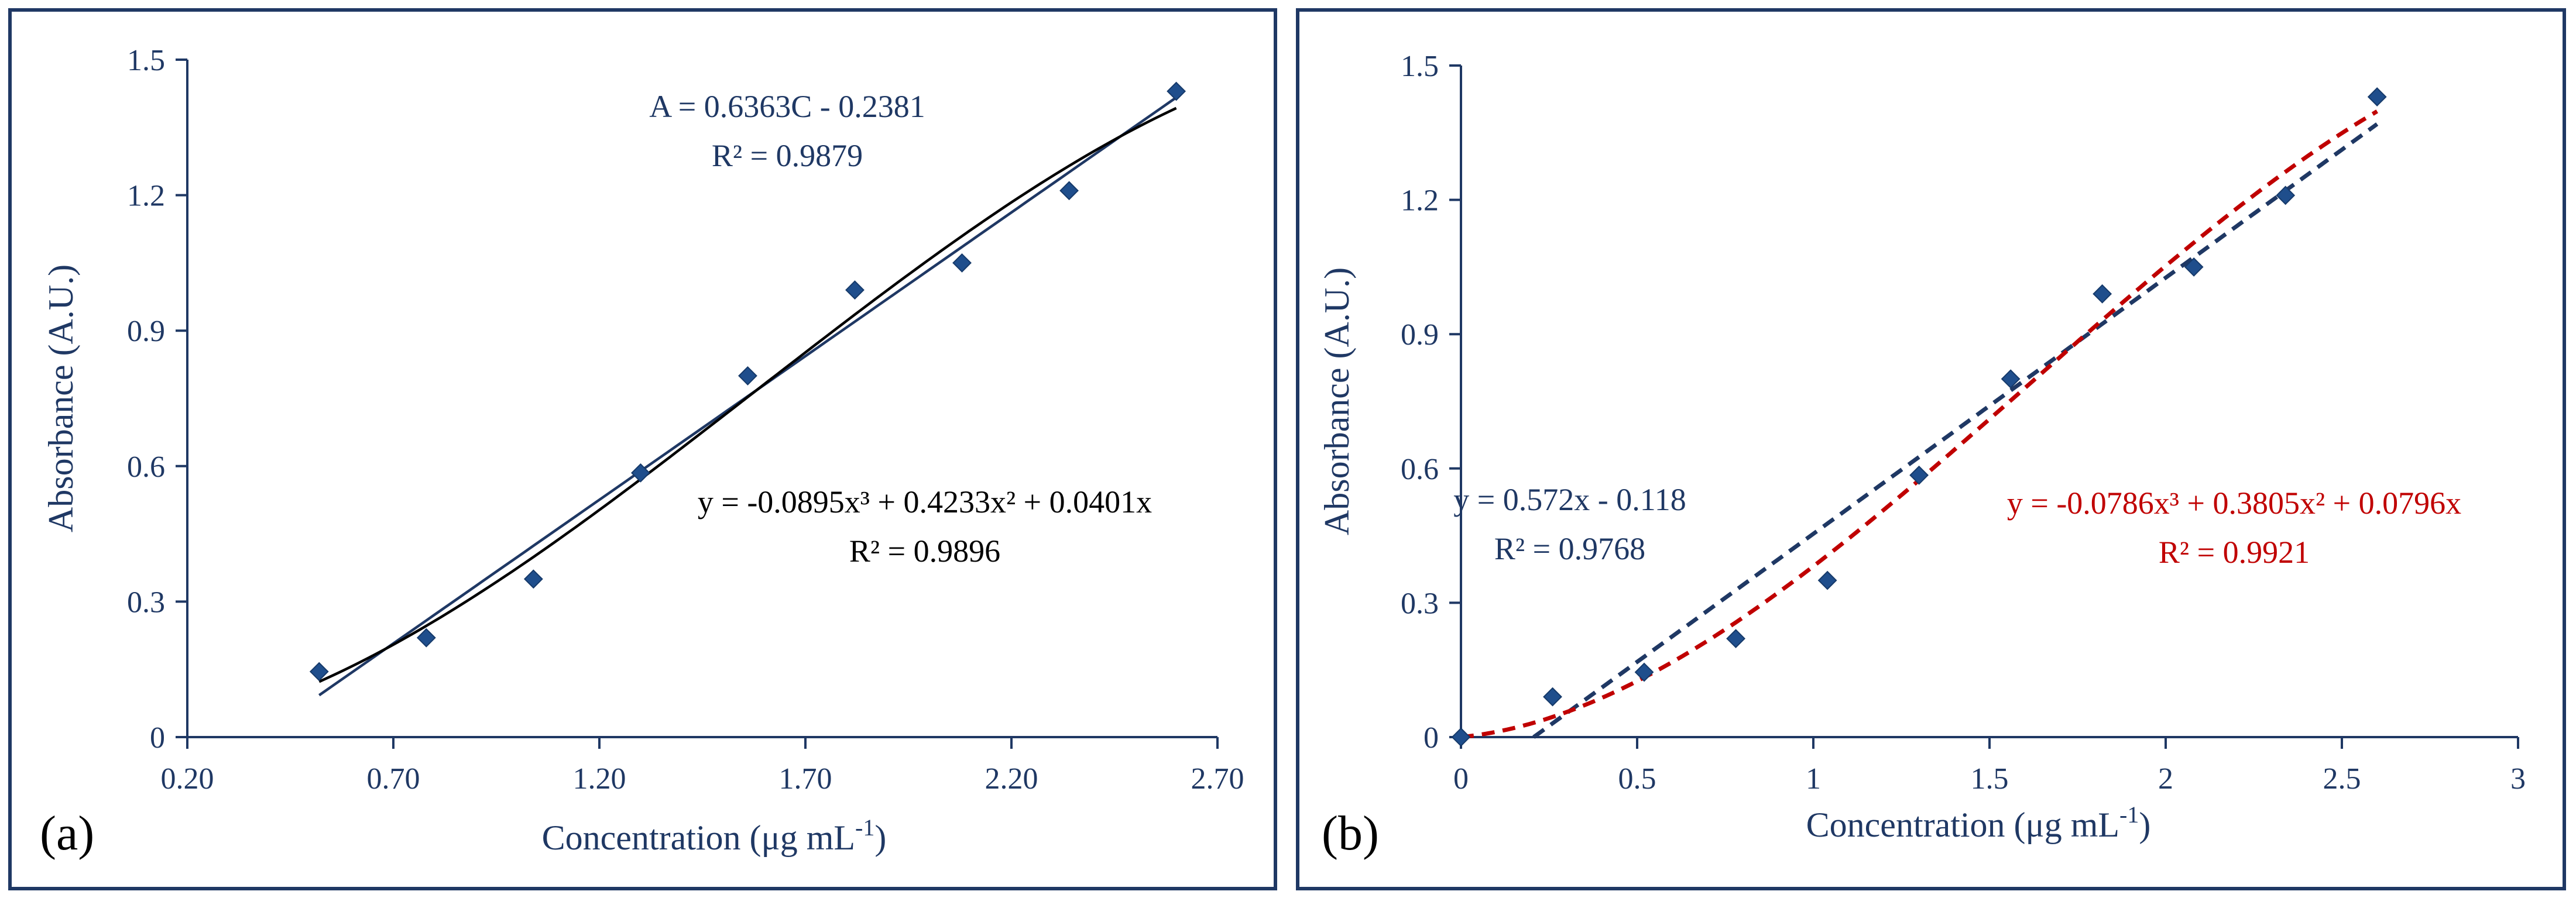 This screenshot has height=905, width=2576. What do you see at coordinates (1351, 834) in the screenshot?
I see `panel-label: (b)` at bounding box center [1351, 834].